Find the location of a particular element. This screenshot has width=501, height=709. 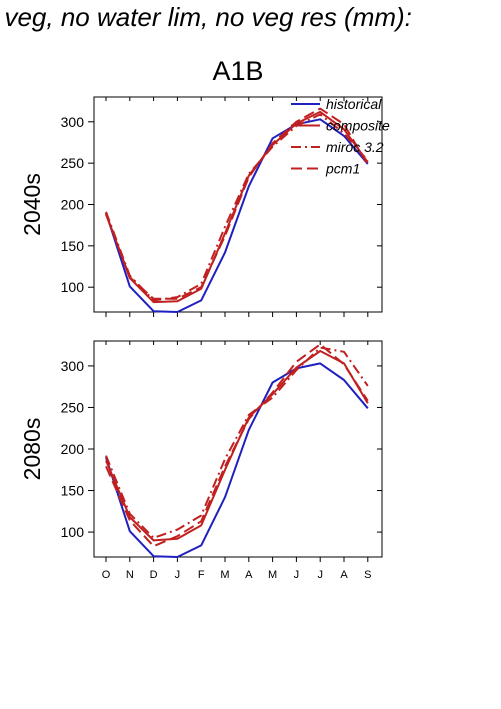

legend-label: composite is located at coordinates (358, 126).